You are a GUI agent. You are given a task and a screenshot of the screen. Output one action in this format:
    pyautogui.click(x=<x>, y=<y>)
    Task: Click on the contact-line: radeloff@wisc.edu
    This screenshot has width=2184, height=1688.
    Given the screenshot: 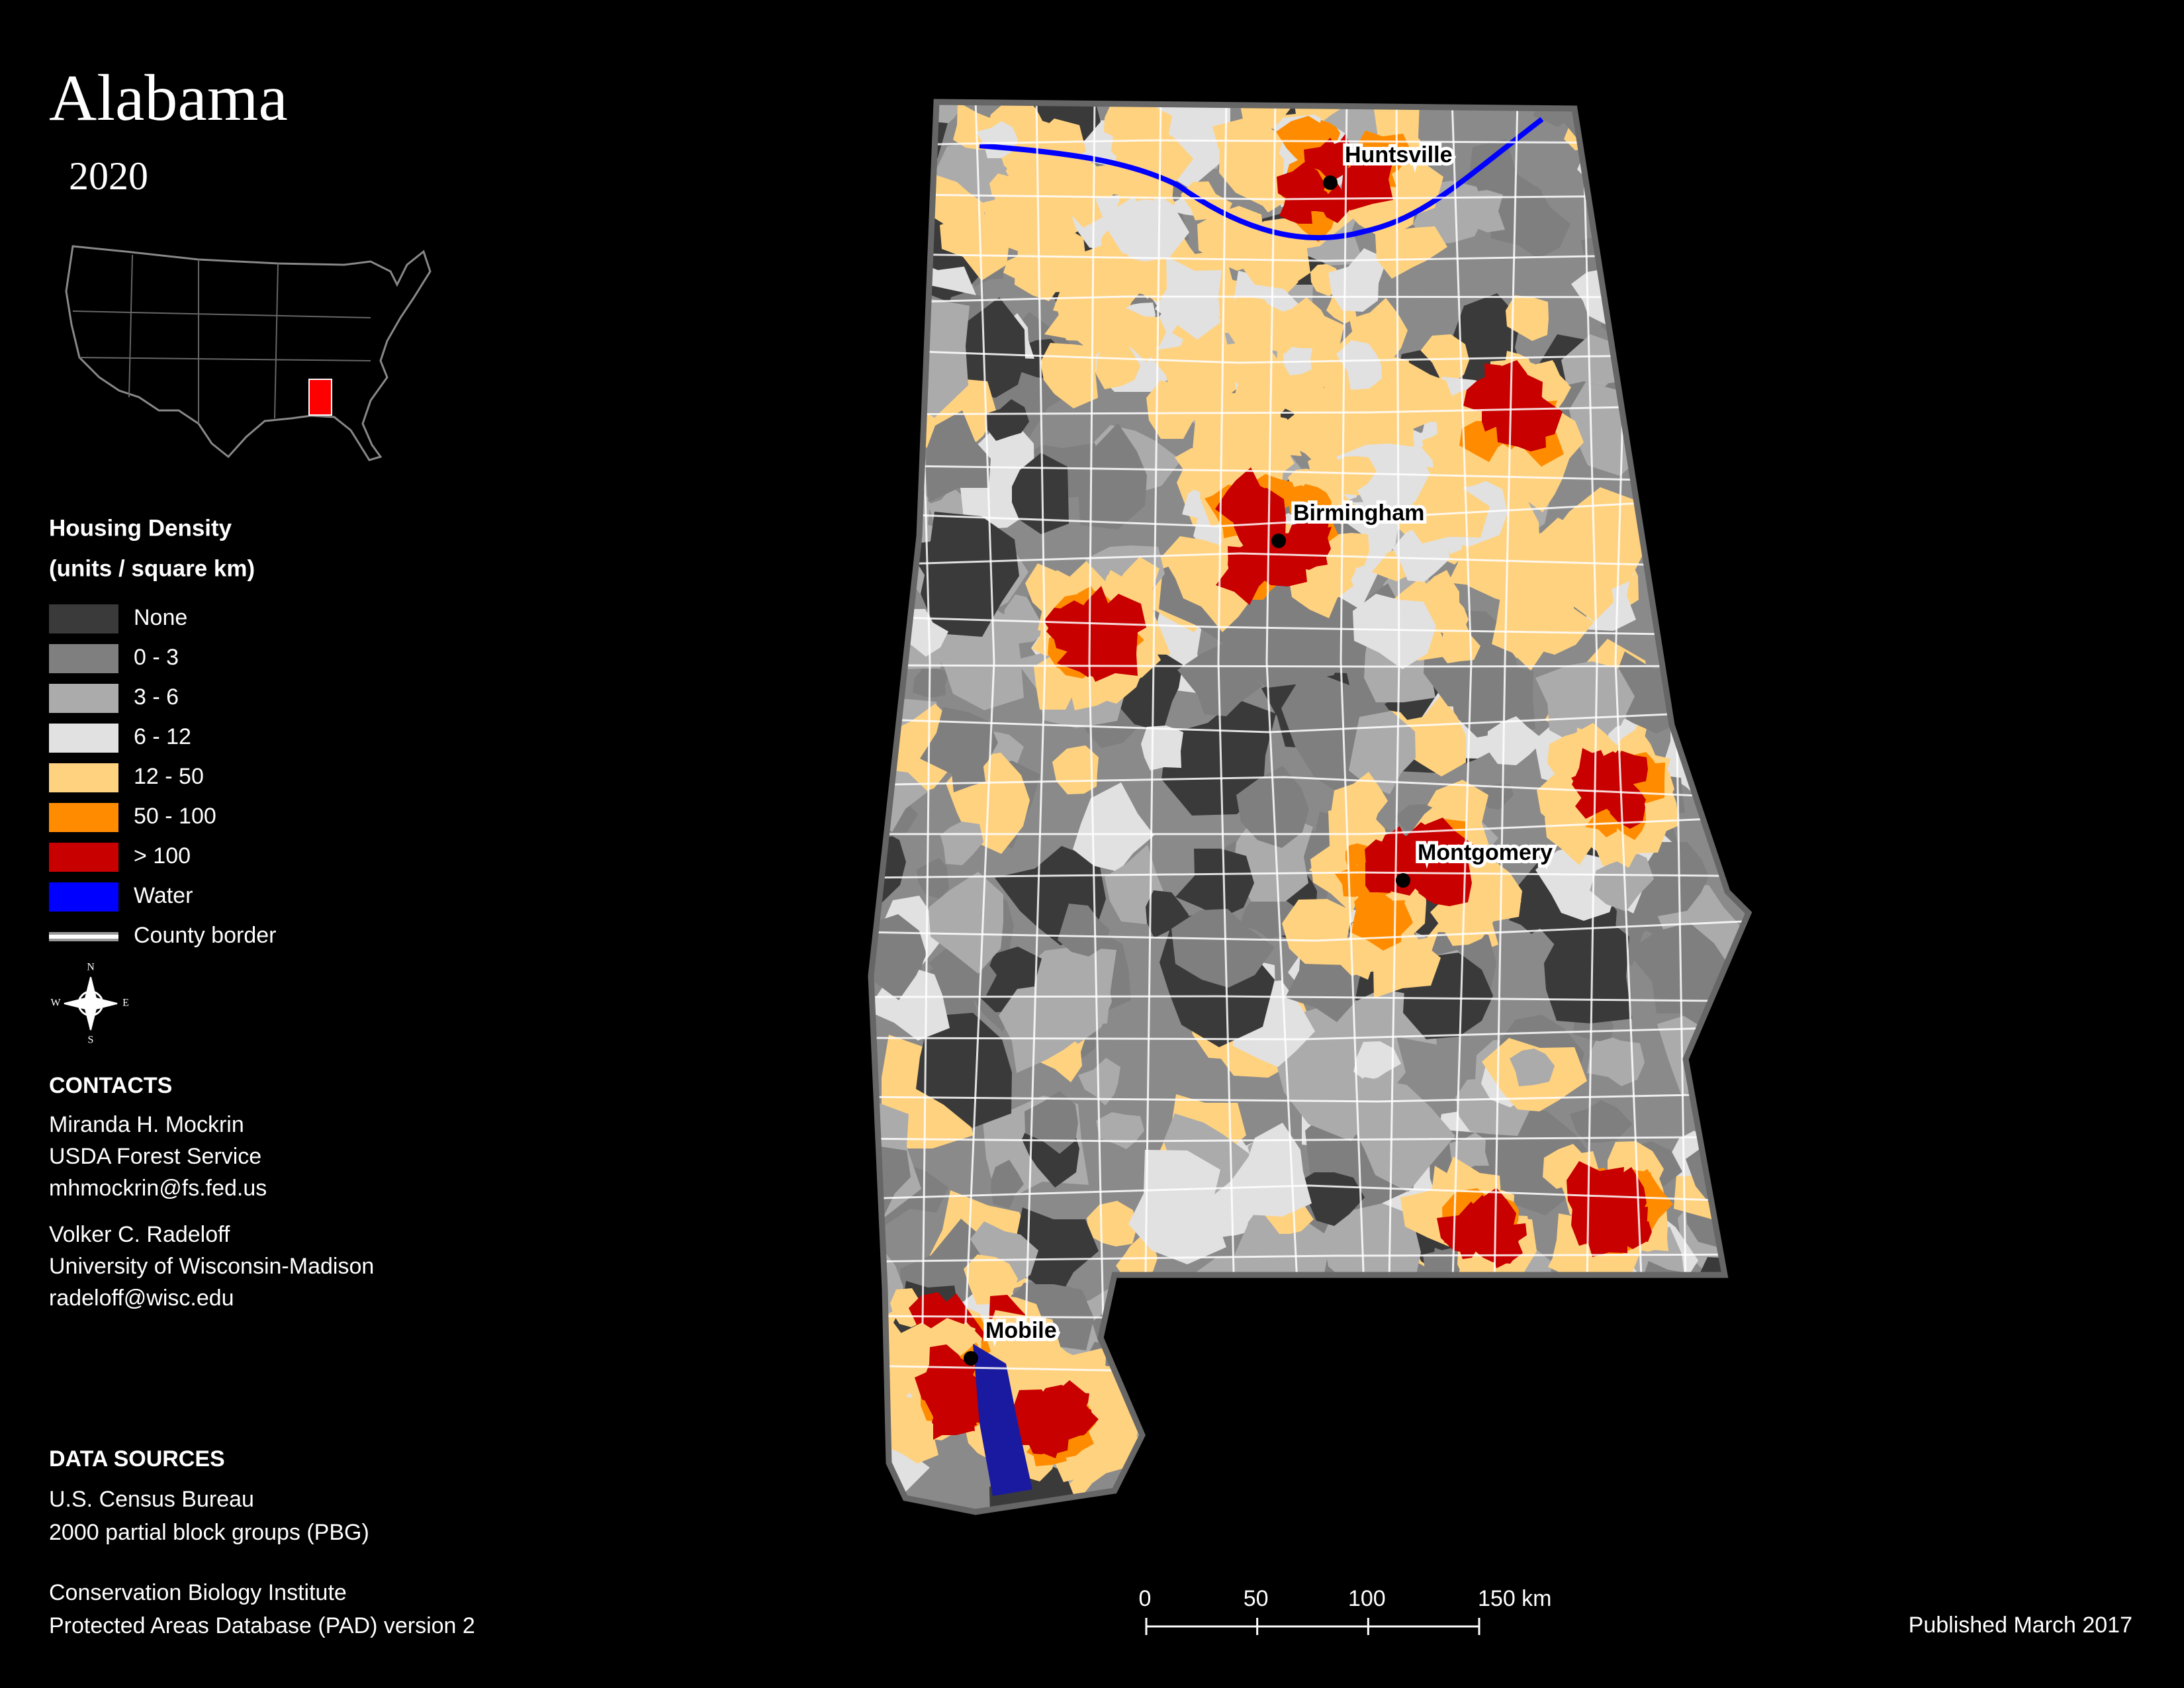 What is the action you would take?
    pyautogui.click(x=141, y=1298)
    